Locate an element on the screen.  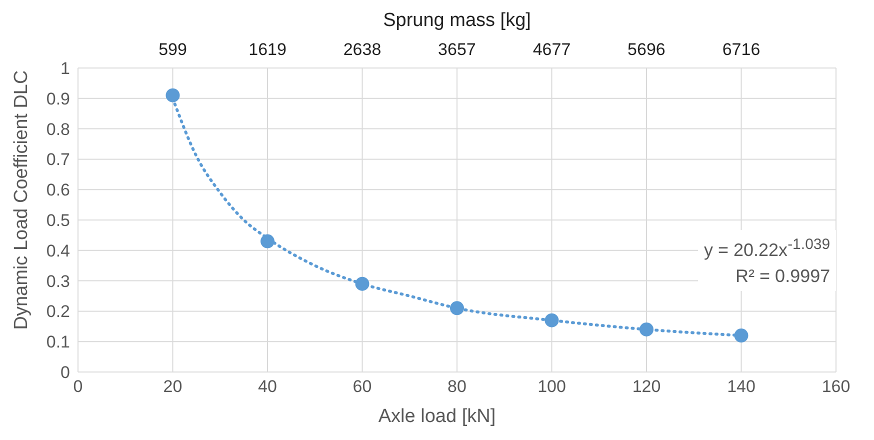
y-tick-label: 0.9 is located at coordinates (58, 98).